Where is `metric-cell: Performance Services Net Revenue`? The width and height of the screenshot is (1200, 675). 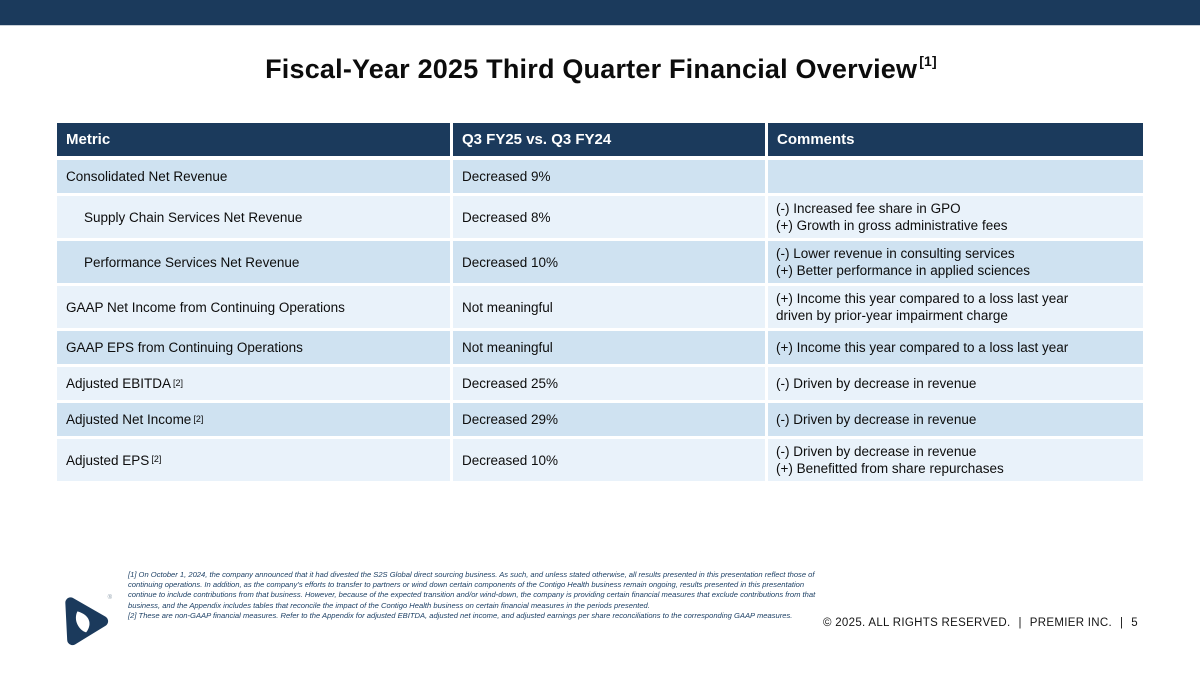
metric-cell: Performance Services Net Revenue is located at coordinates (253, 262).